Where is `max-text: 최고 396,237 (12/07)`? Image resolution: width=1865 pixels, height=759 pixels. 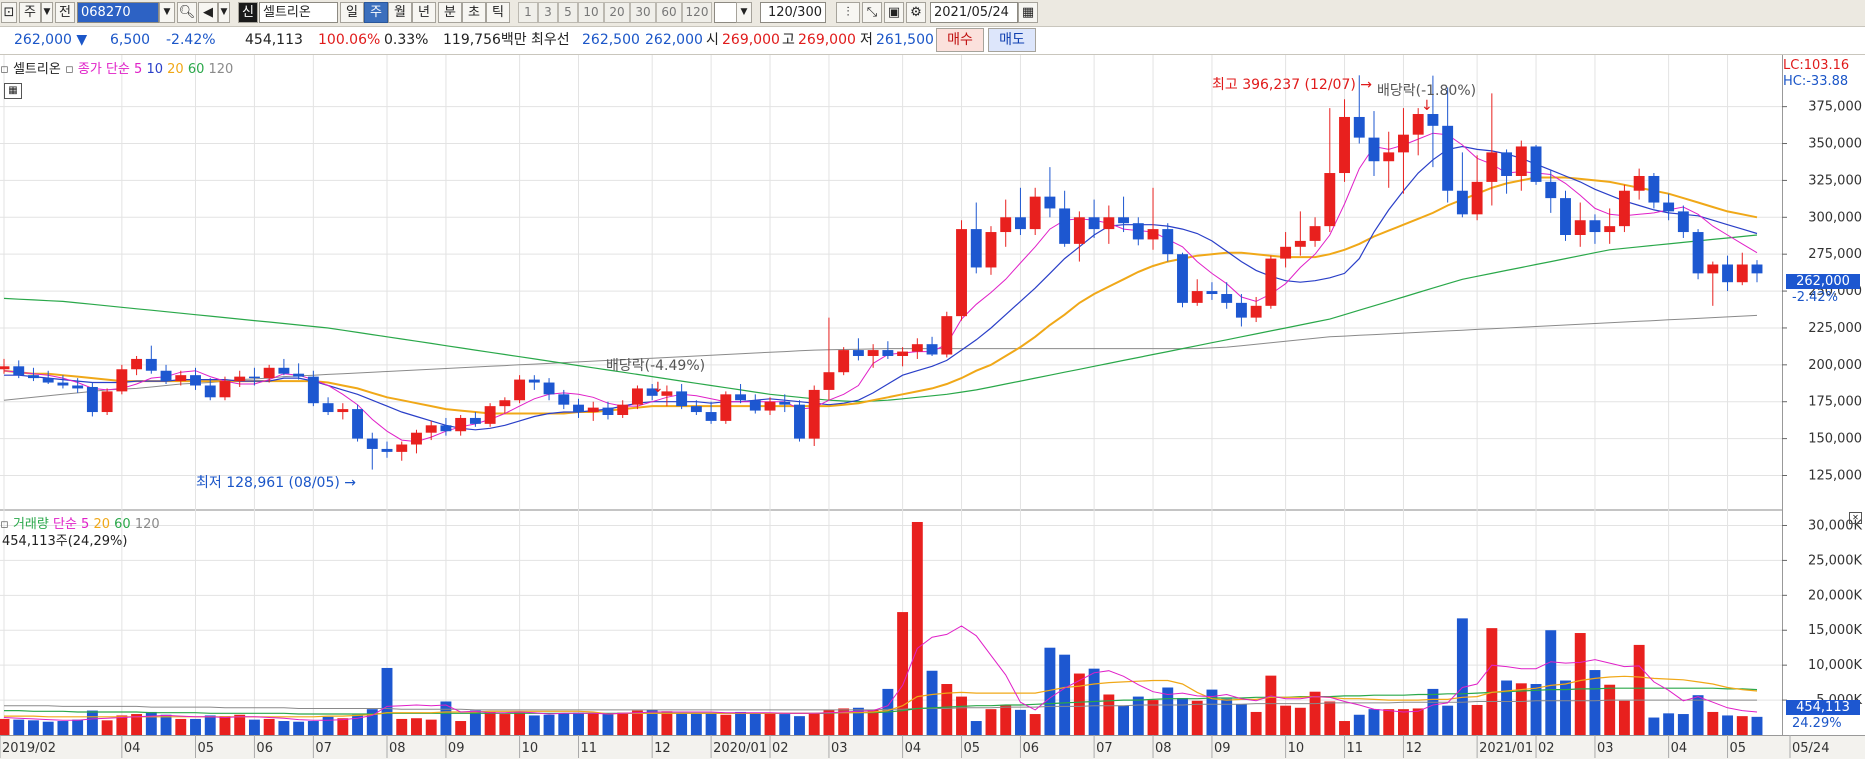
max-text: 최고 396,237 (12/07) is located at coordinates (1284, 85).